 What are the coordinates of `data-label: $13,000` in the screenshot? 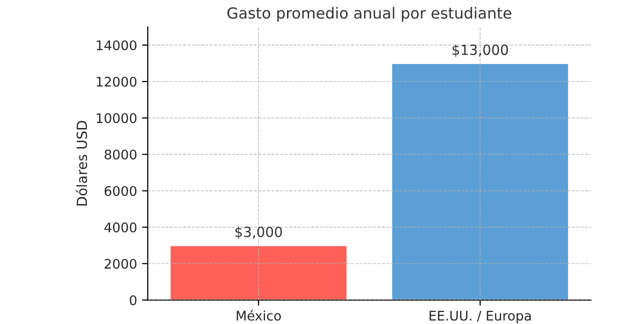 It's located at (480, 50).